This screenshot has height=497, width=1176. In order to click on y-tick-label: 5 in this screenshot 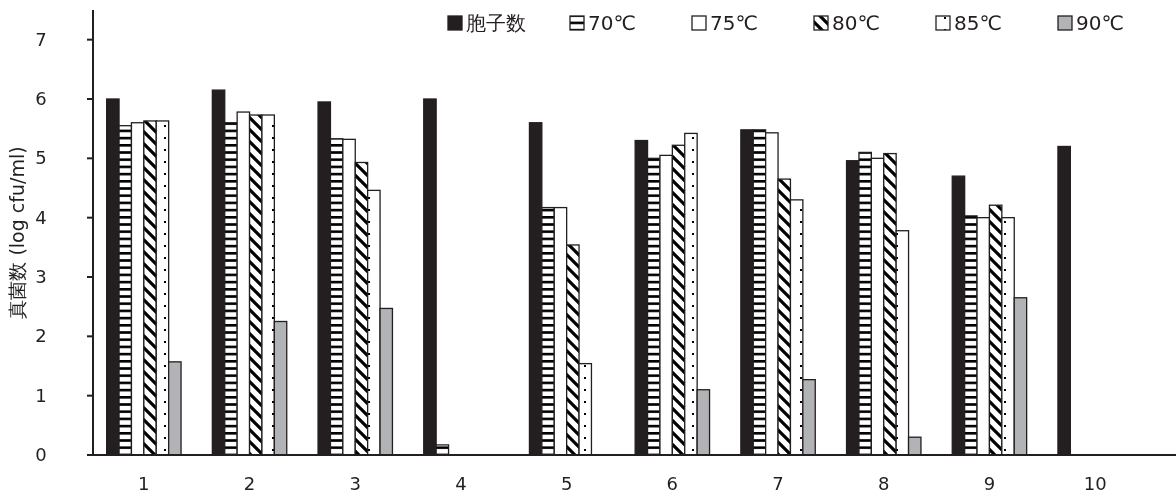, I will do `click(41, 158)`.